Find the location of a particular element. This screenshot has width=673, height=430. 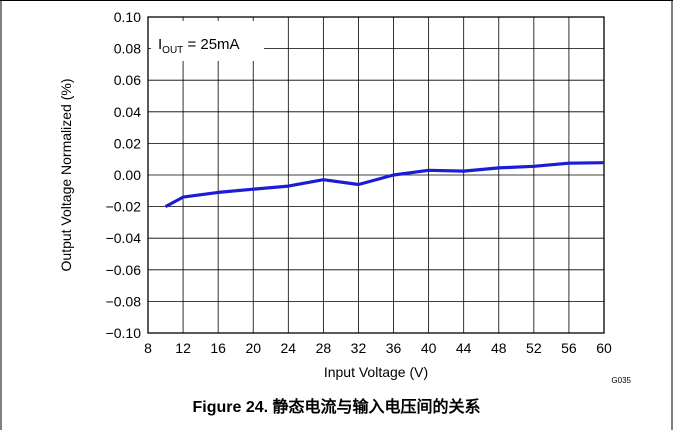

x-tick-label: 24 is located at coordinates (289, 348).